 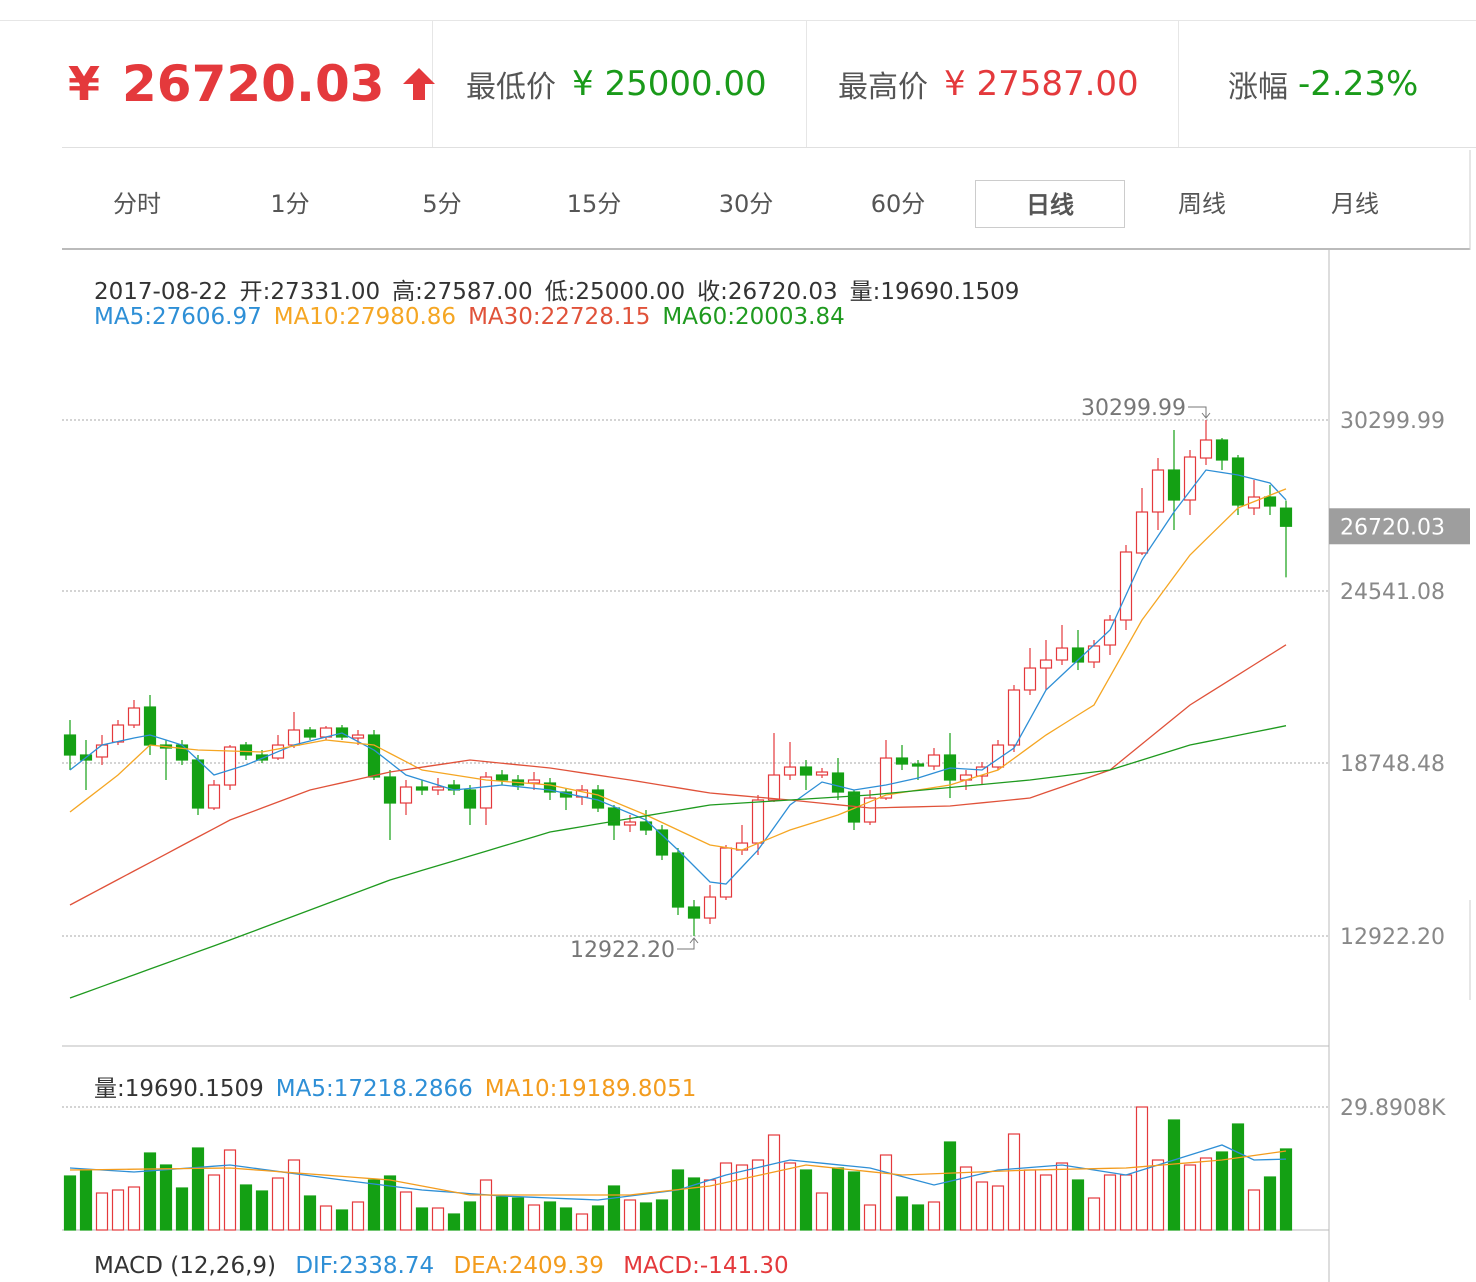 What do you see at coordinates (442, 204) in the screenshot?
I see `tab: 5分` at bounding box center [442, 204].